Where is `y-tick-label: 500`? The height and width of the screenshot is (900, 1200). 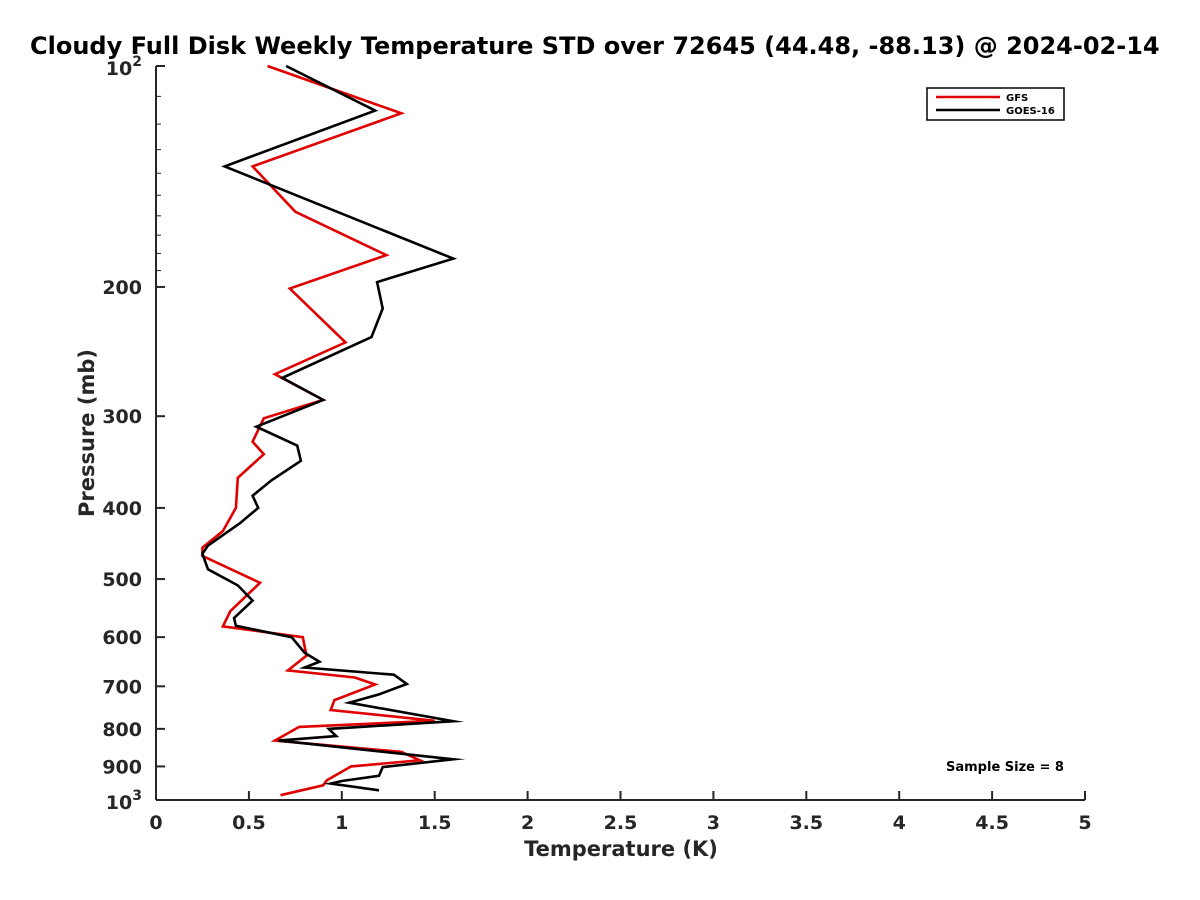
y-tick-label: 500 is located at coordinates (122, 580).